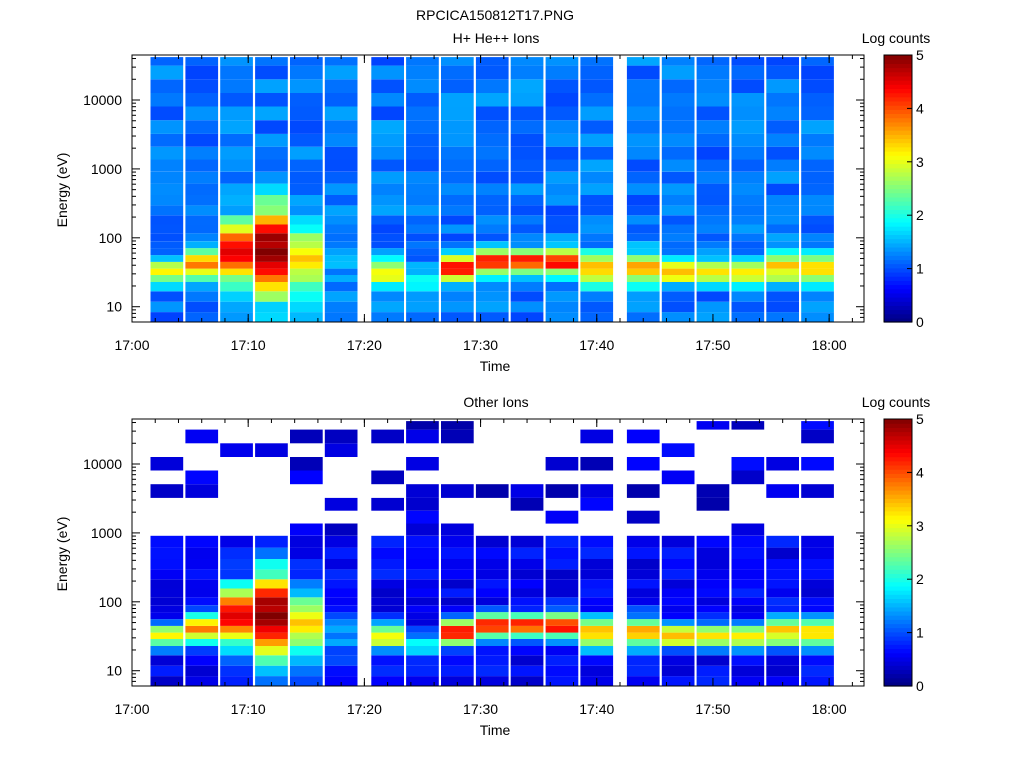  I want to click on colorbar: 0 1 2 3 4 5, so click(903, 552).